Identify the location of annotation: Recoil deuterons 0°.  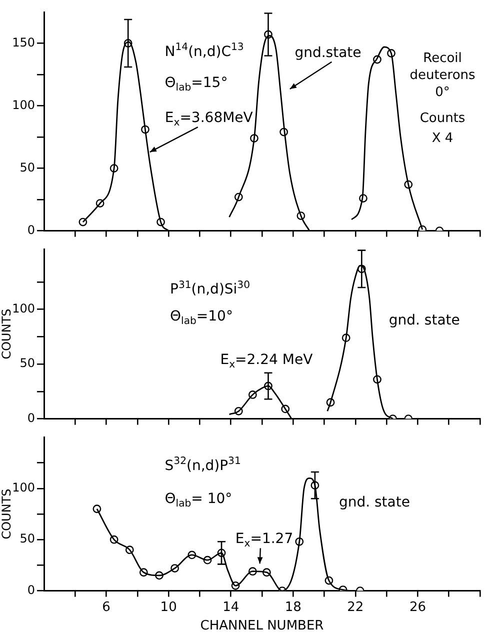
(443, 75).